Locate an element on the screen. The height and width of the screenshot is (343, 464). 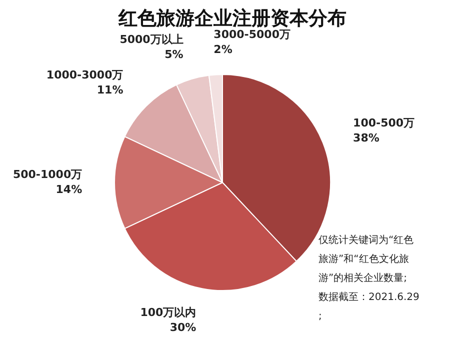
data-label: 11% is located at coordinates (110, 90).